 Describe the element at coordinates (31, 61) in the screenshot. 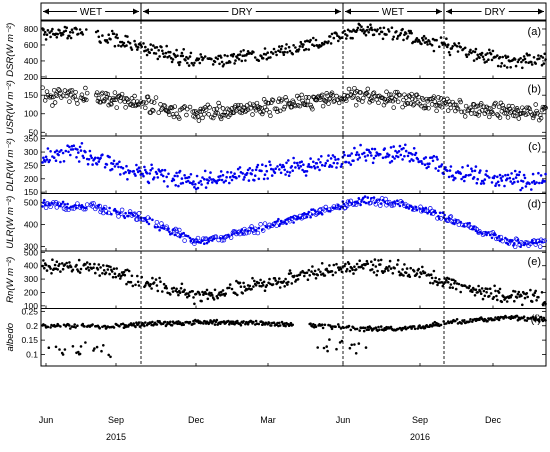

I see `y-tick-label: 400` at that location.